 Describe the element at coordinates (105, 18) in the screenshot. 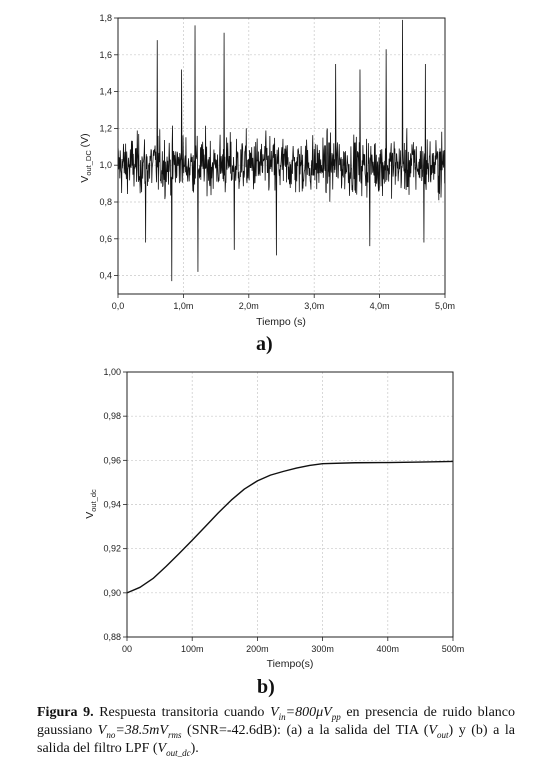

I see `a-y-tick-label: 1,8` at that location.